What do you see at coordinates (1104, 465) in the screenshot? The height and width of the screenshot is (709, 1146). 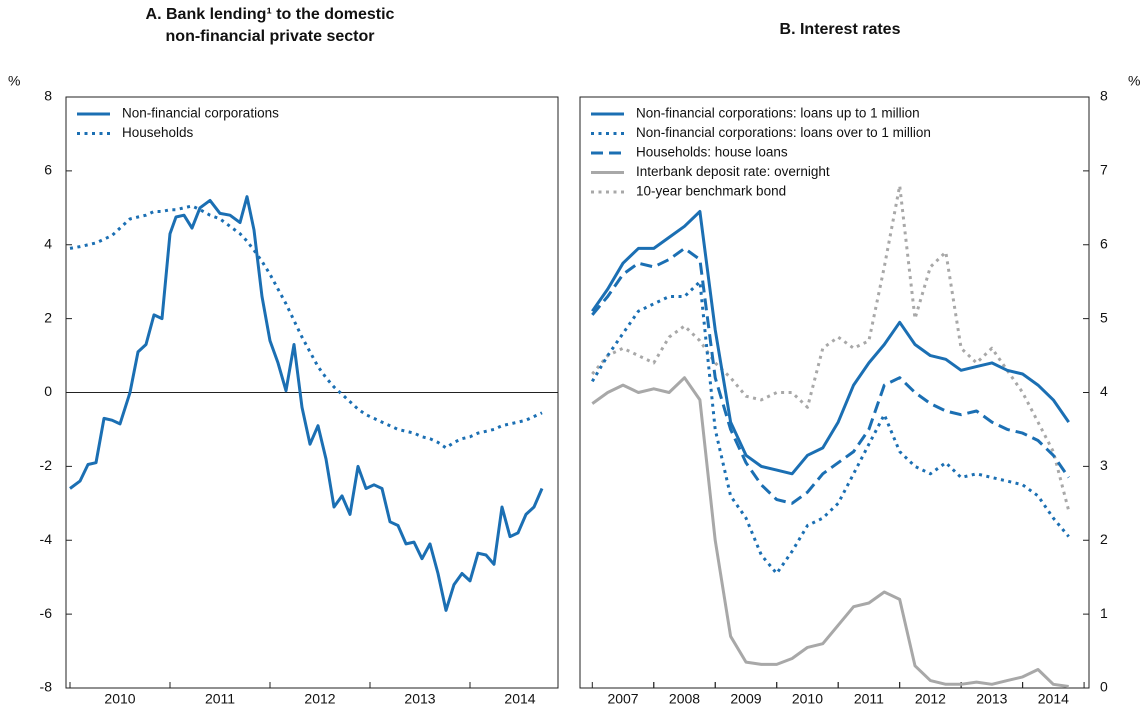 I see `y-tick-label: 3` at bounding box center [1104, 465].